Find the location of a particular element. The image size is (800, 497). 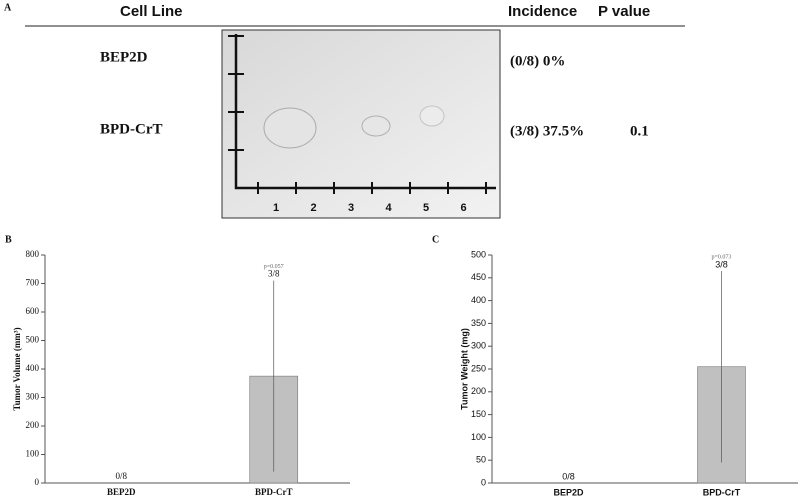

y-axis-label: Tumor Volume (mm³) is located at coordinates (17, 368).